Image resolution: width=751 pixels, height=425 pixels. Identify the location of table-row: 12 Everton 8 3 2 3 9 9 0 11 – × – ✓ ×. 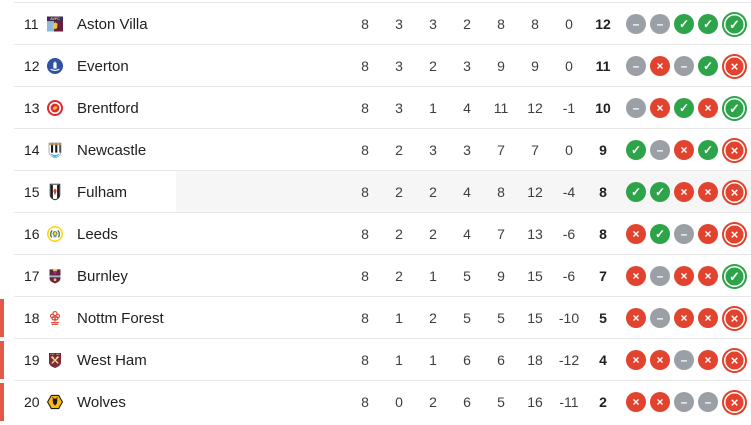
(375, 66).